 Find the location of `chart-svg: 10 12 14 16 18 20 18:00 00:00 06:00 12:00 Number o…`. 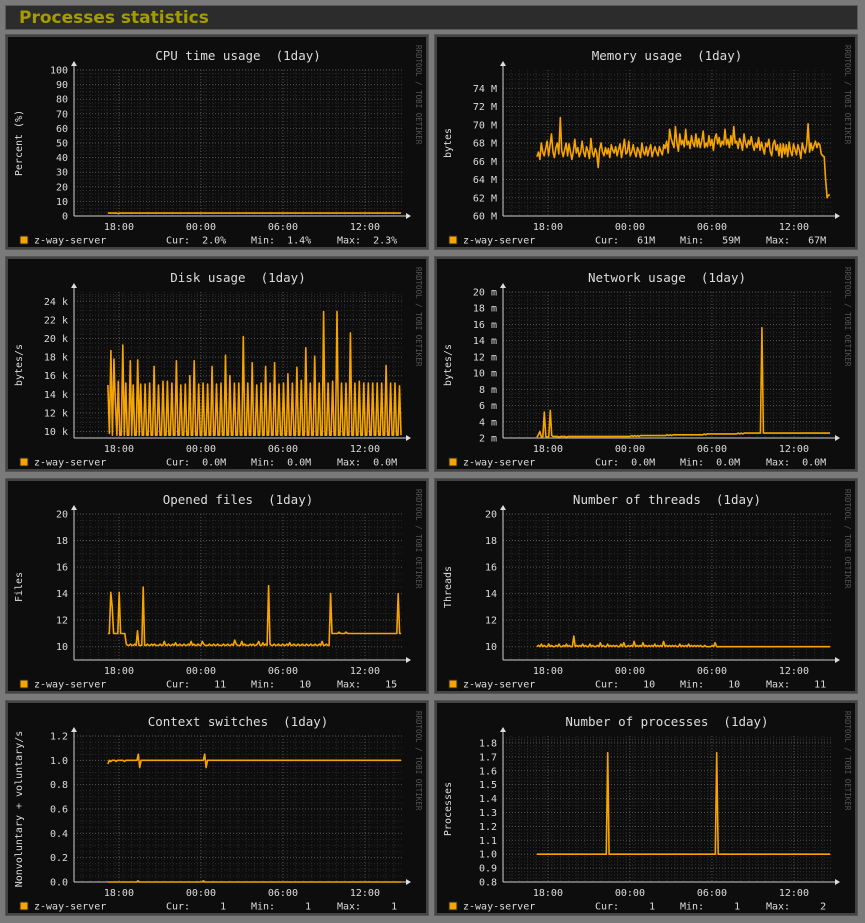

chart-svg: 10 12 14 16 18 20 18:00 00:00 06:00 12:00 Number o… is located at coordinates (646, 586).